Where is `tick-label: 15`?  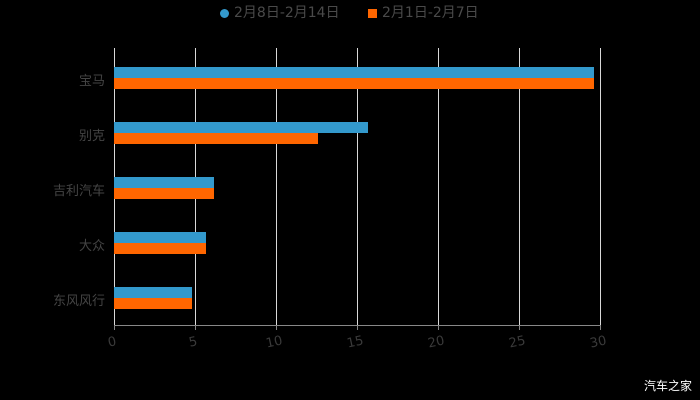
tick-label: 15 is located at coordinates (355, 342).